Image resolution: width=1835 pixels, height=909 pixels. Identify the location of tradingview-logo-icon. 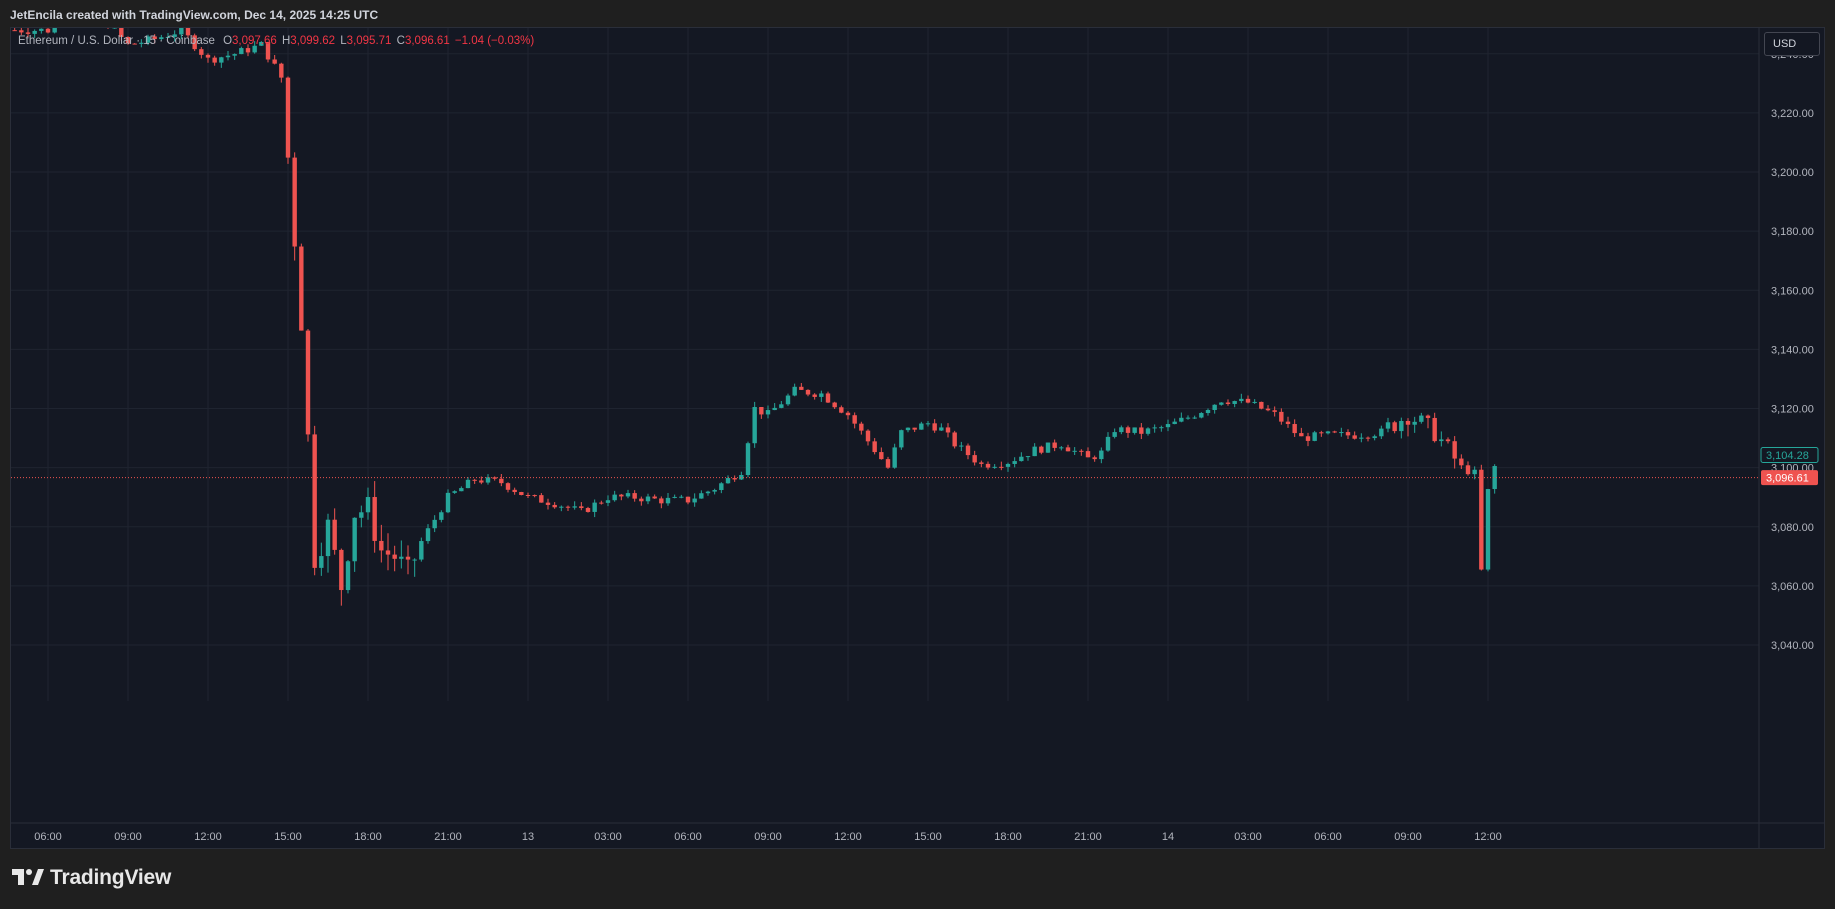
(28, 877).